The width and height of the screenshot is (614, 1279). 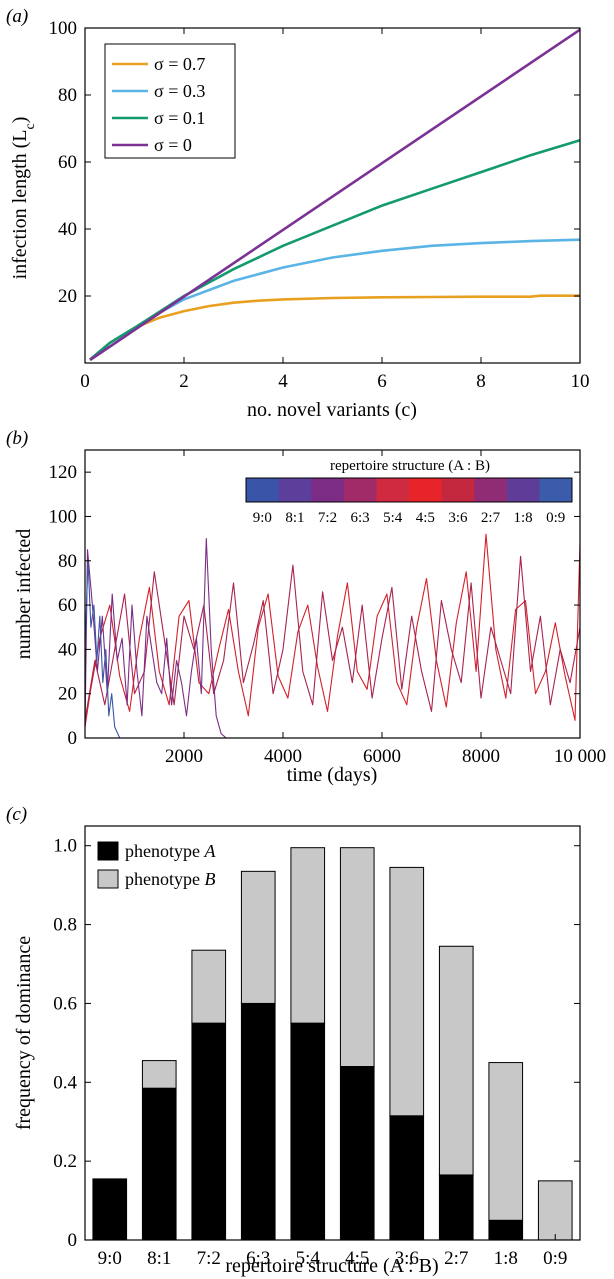 What do you see at coordinates (393, 518) in the screenshot?
I see `panel-b-colorbar-label: 5:4` at bounding box center [393, 518].